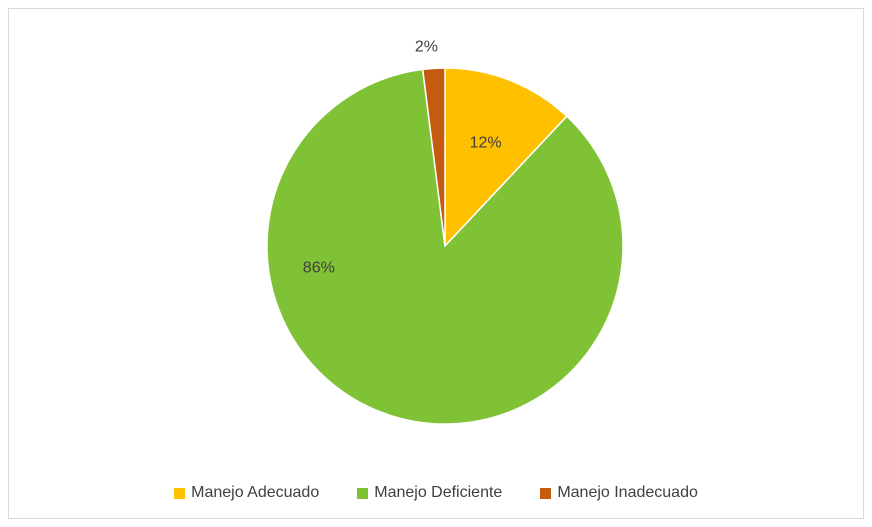  What do you see at coordinates (319, 268) in the screenshot?
I see `data-label: 86%` at bounding box center [319, 268].